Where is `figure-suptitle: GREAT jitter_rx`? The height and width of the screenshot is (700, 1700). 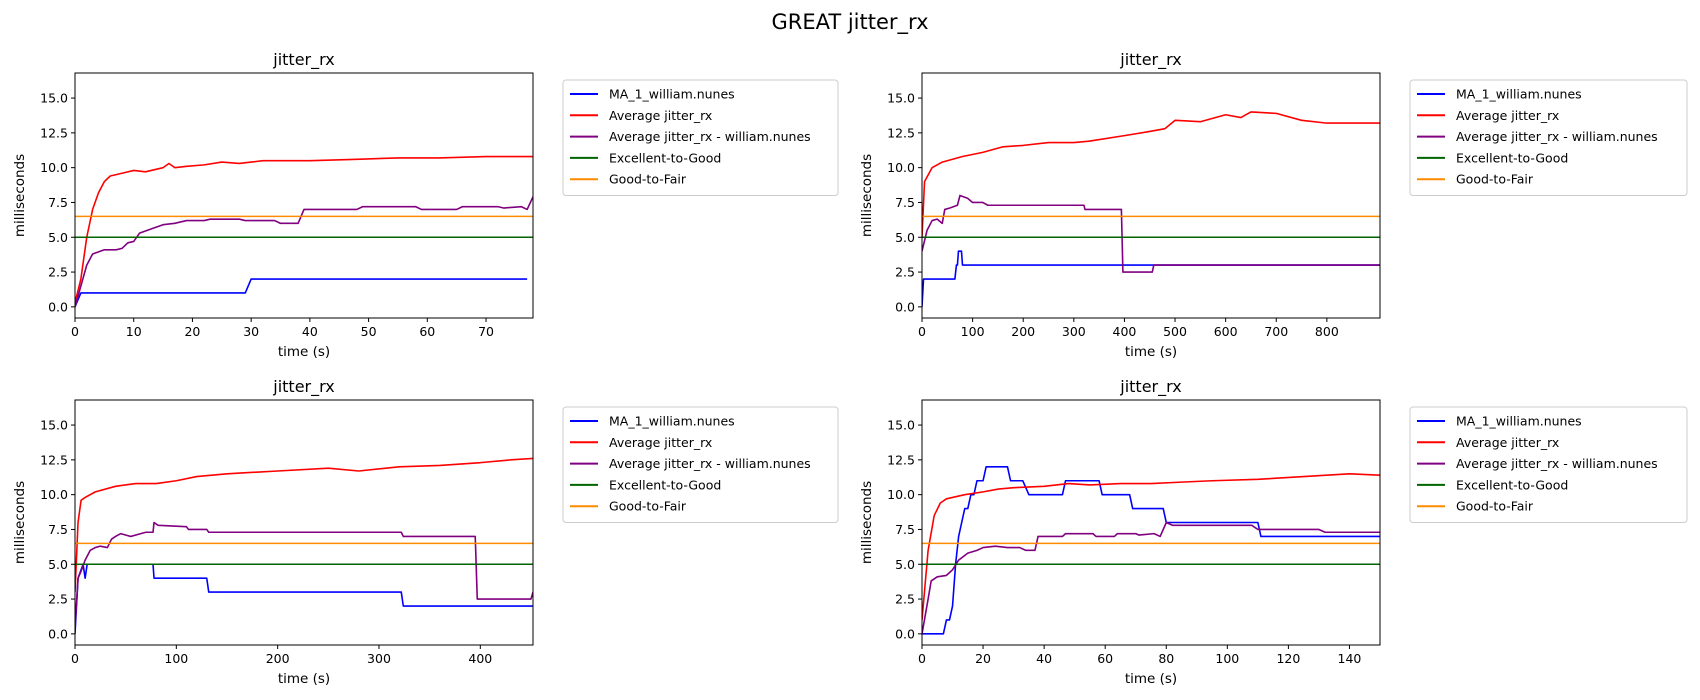 figure-suptitle: GREAT jitter_rx is located at coordinates (849, 22).